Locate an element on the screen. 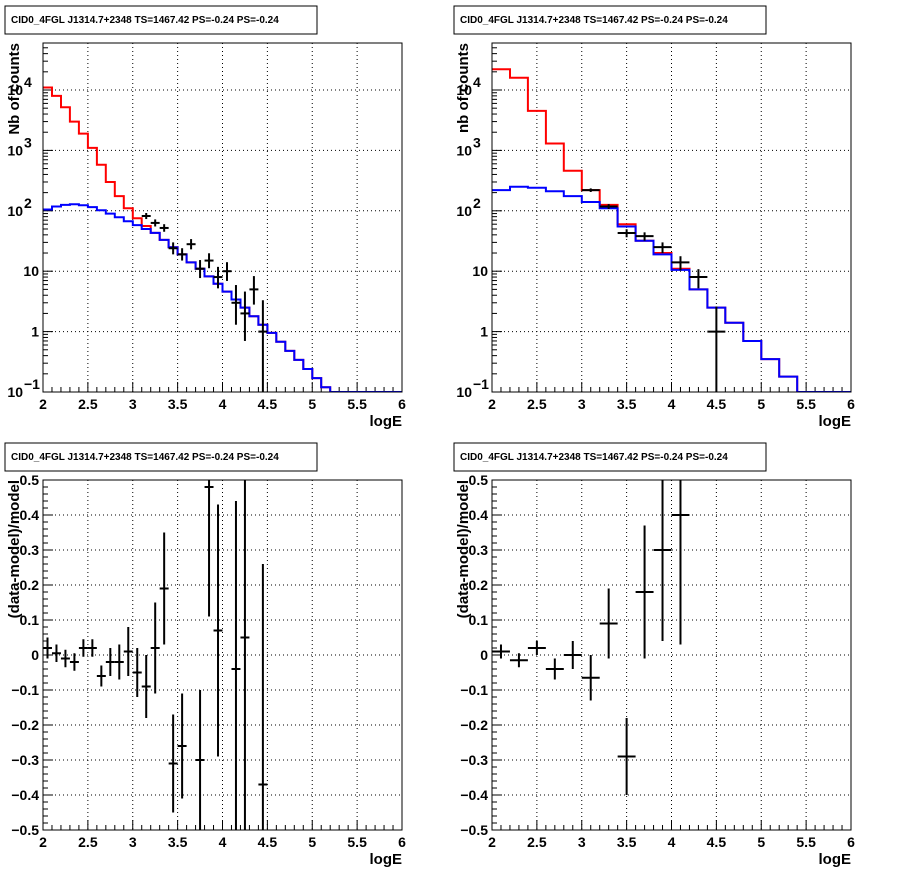 This screenshot has height=875, width=898. y-tick-label: −0.5 is located at coordinates (474, 830).